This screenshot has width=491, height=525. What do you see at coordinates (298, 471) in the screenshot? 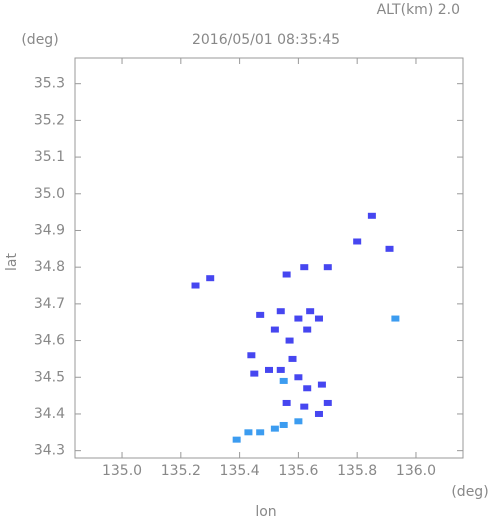
I see `x-tick-label: 135.6` at bounding box center [298, 471].